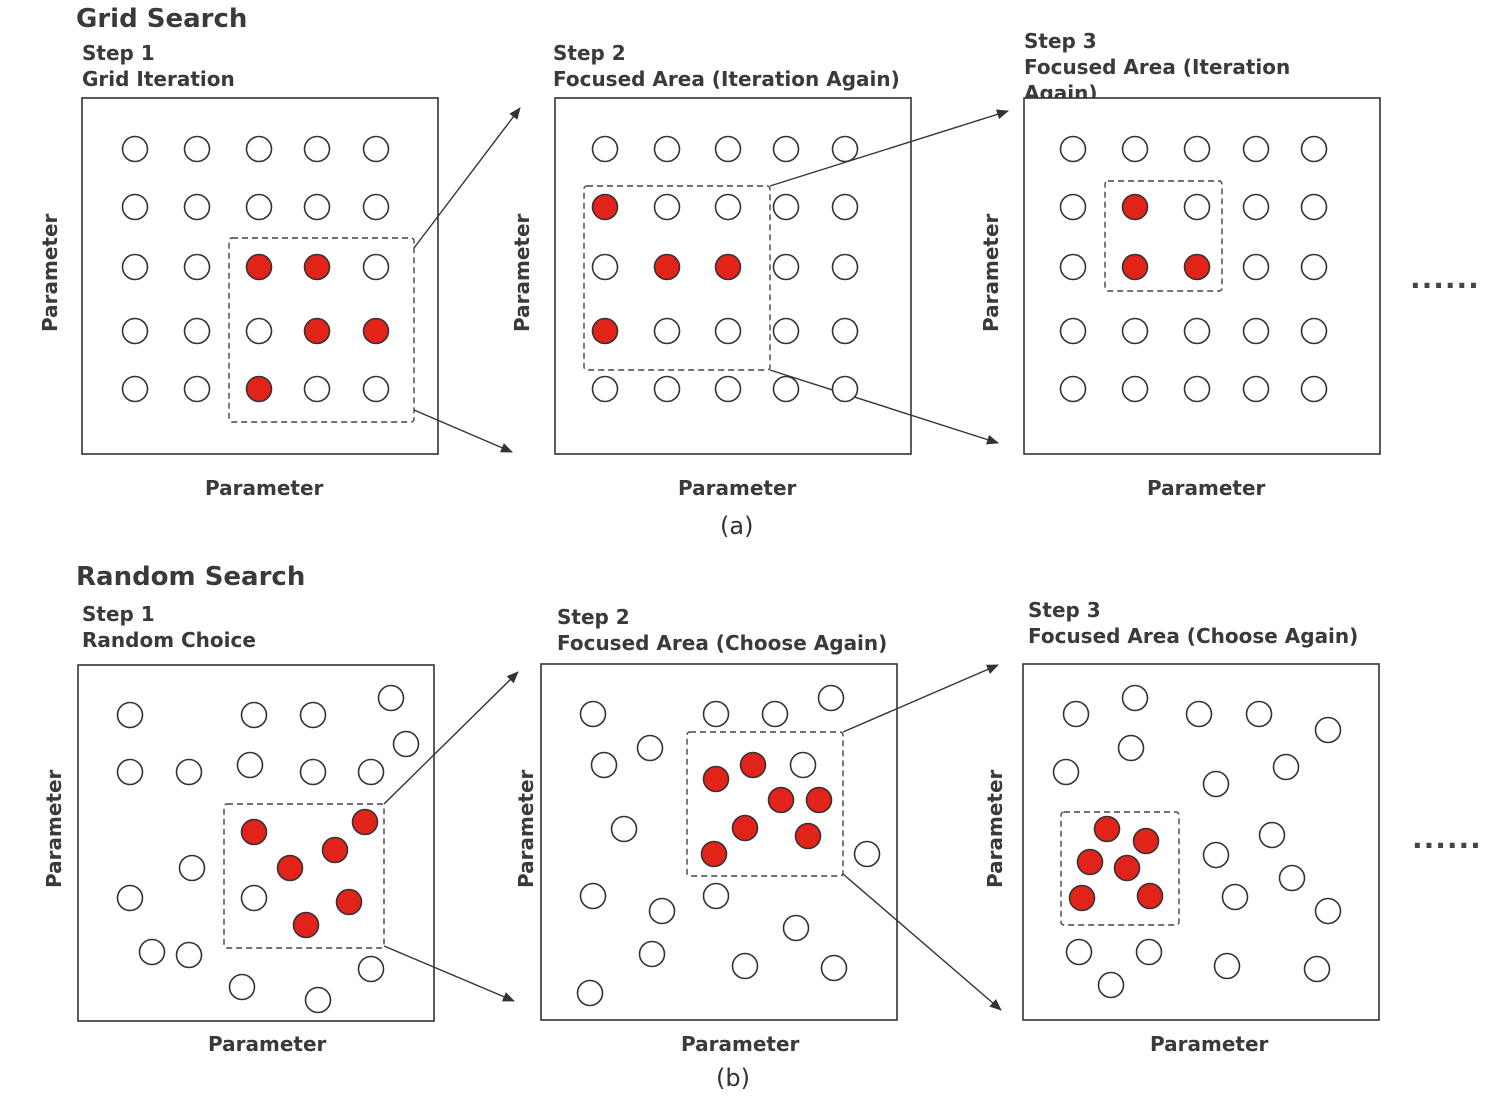 The width and height of the screenshot is (1506, 1102). Describe the element at coordinates (1157, 67) in the screenshot. I see `grid-step3-desc: Focused Area (Iteration` at that location.